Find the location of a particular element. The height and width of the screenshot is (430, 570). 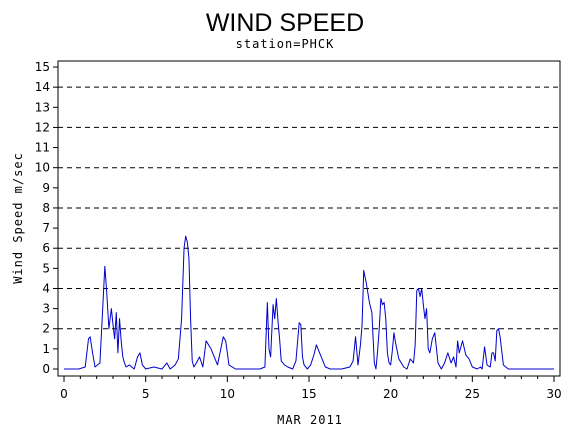

y-tick-label: 14 is located at coordinates (42, 87).